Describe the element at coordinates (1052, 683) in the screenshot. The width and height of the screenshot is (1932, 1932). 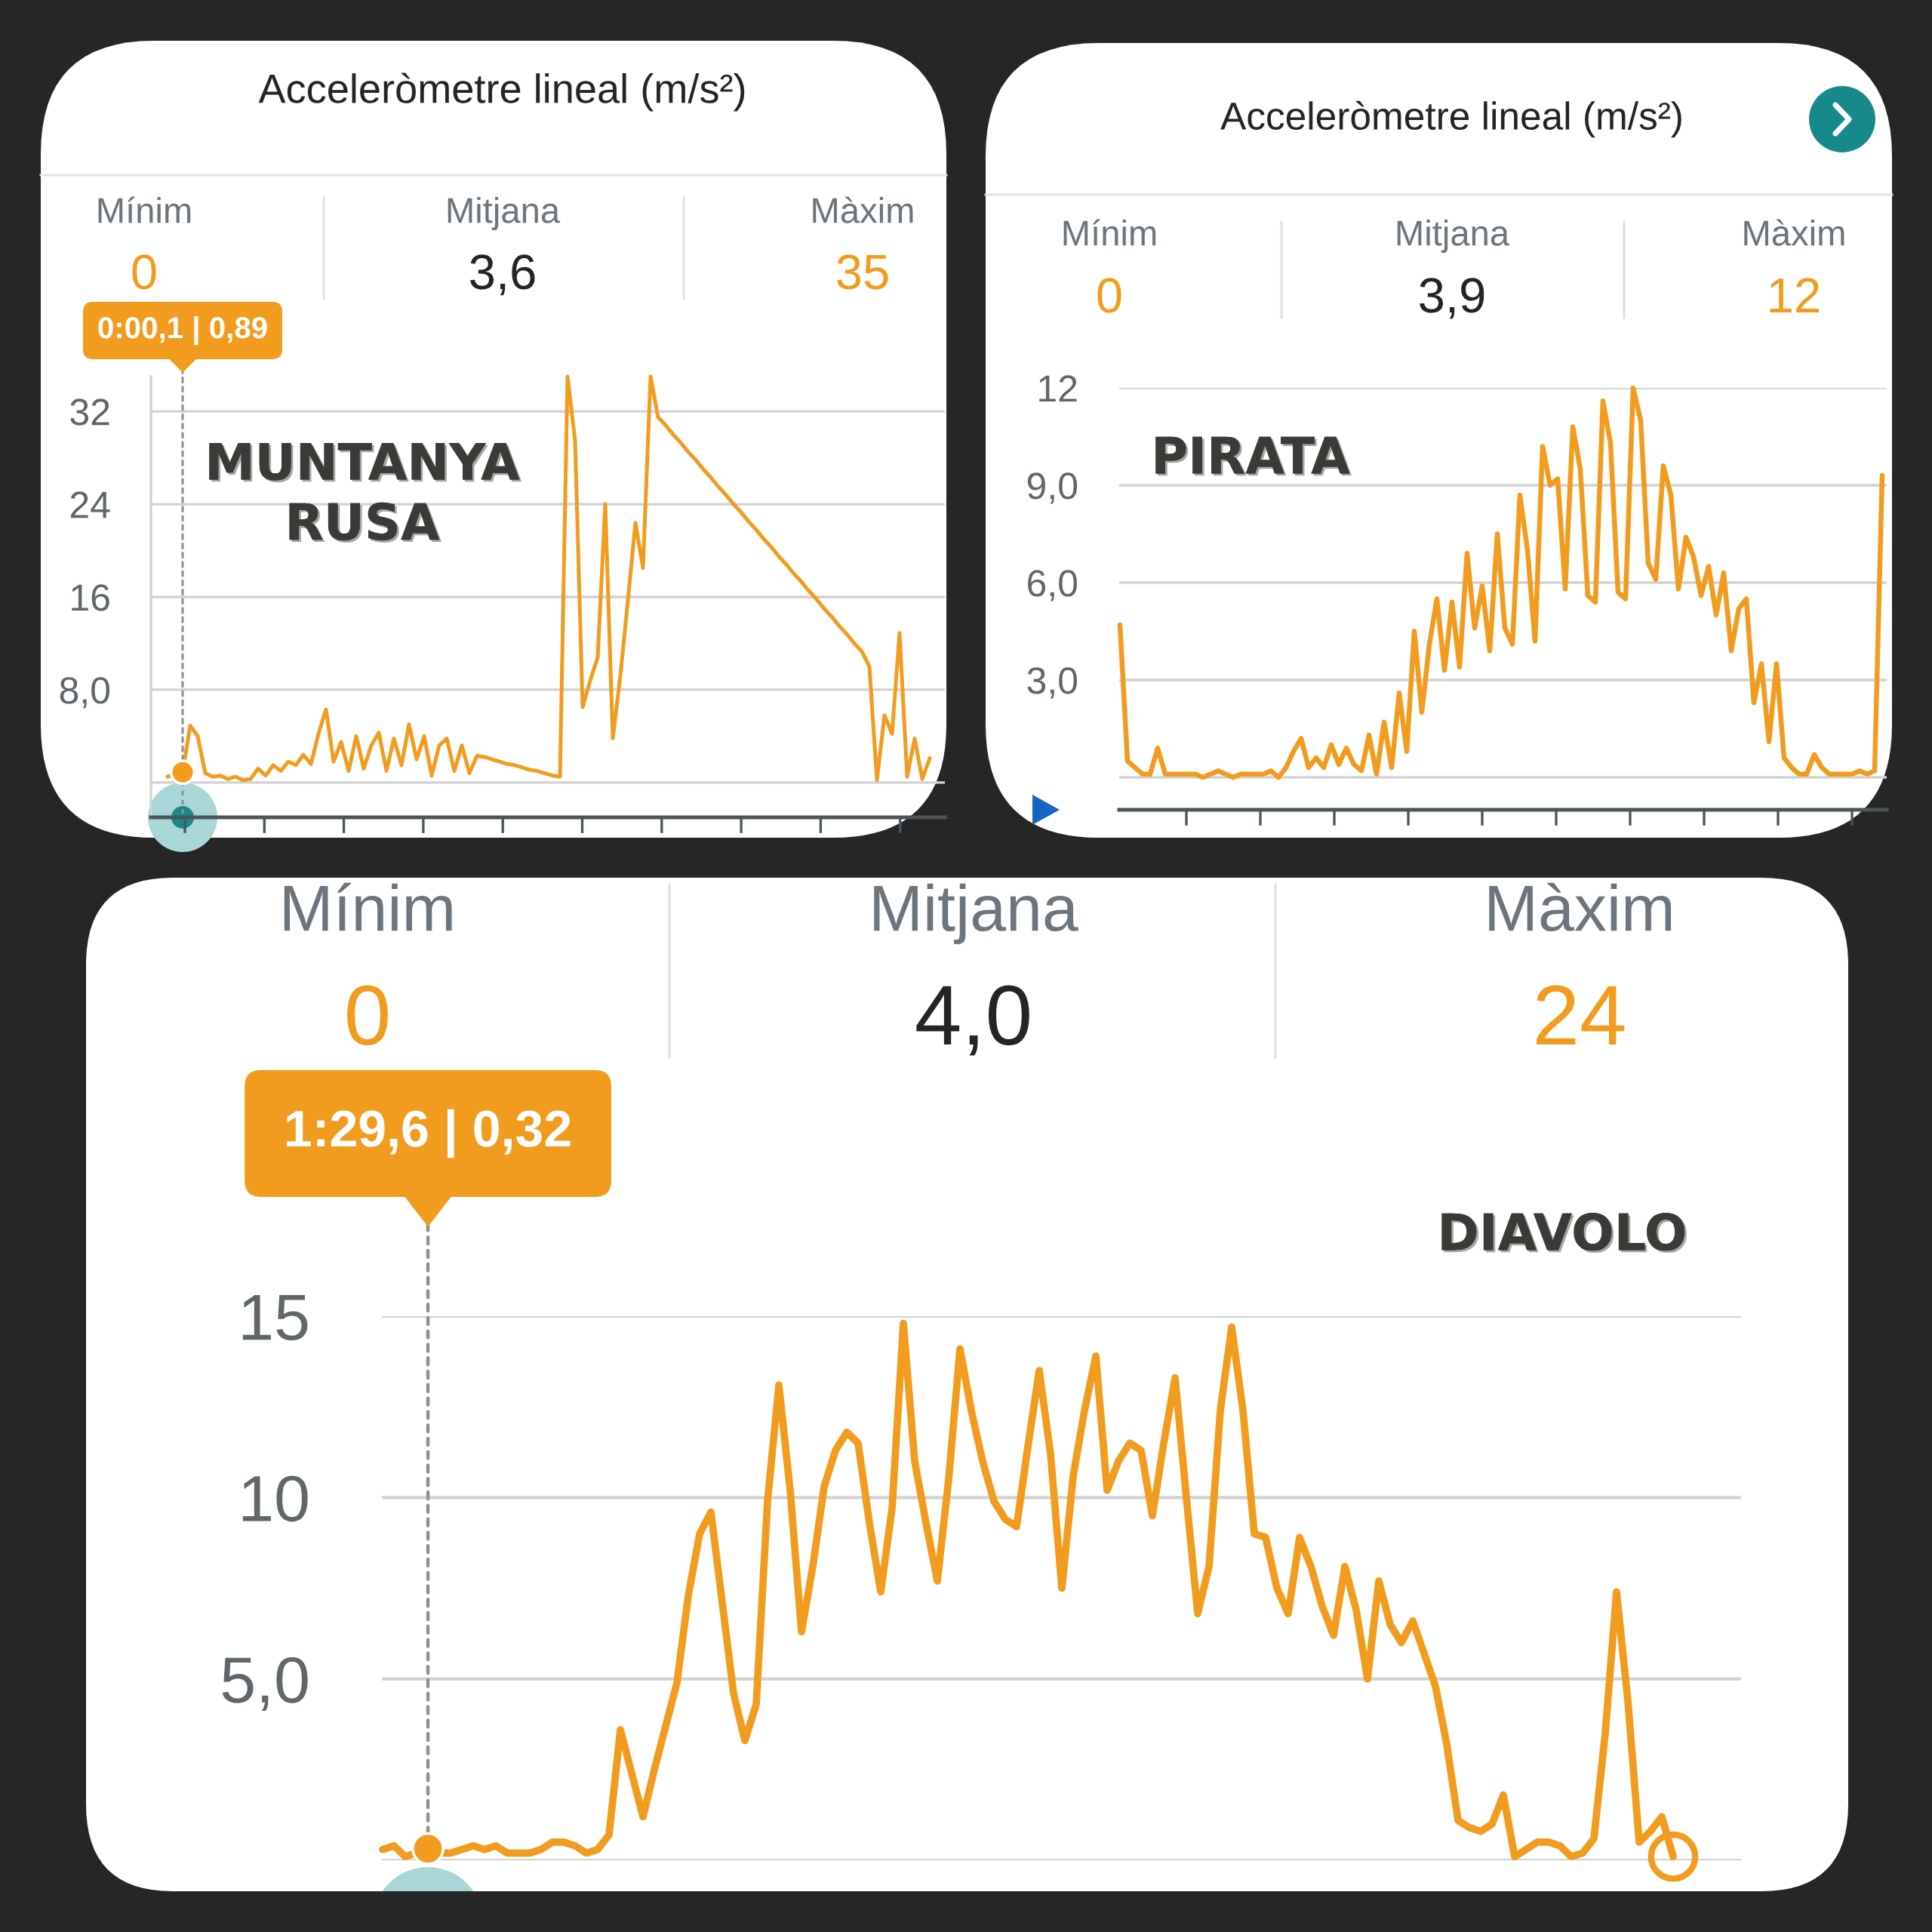
I see `y-tick-label: 3,0` at that location.